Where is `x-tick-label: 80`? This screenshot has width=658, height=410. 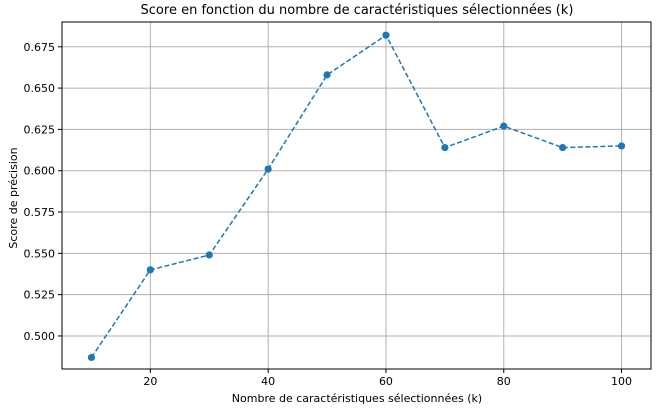
x-tick-label: 80 is located at coordinates (504, 381).